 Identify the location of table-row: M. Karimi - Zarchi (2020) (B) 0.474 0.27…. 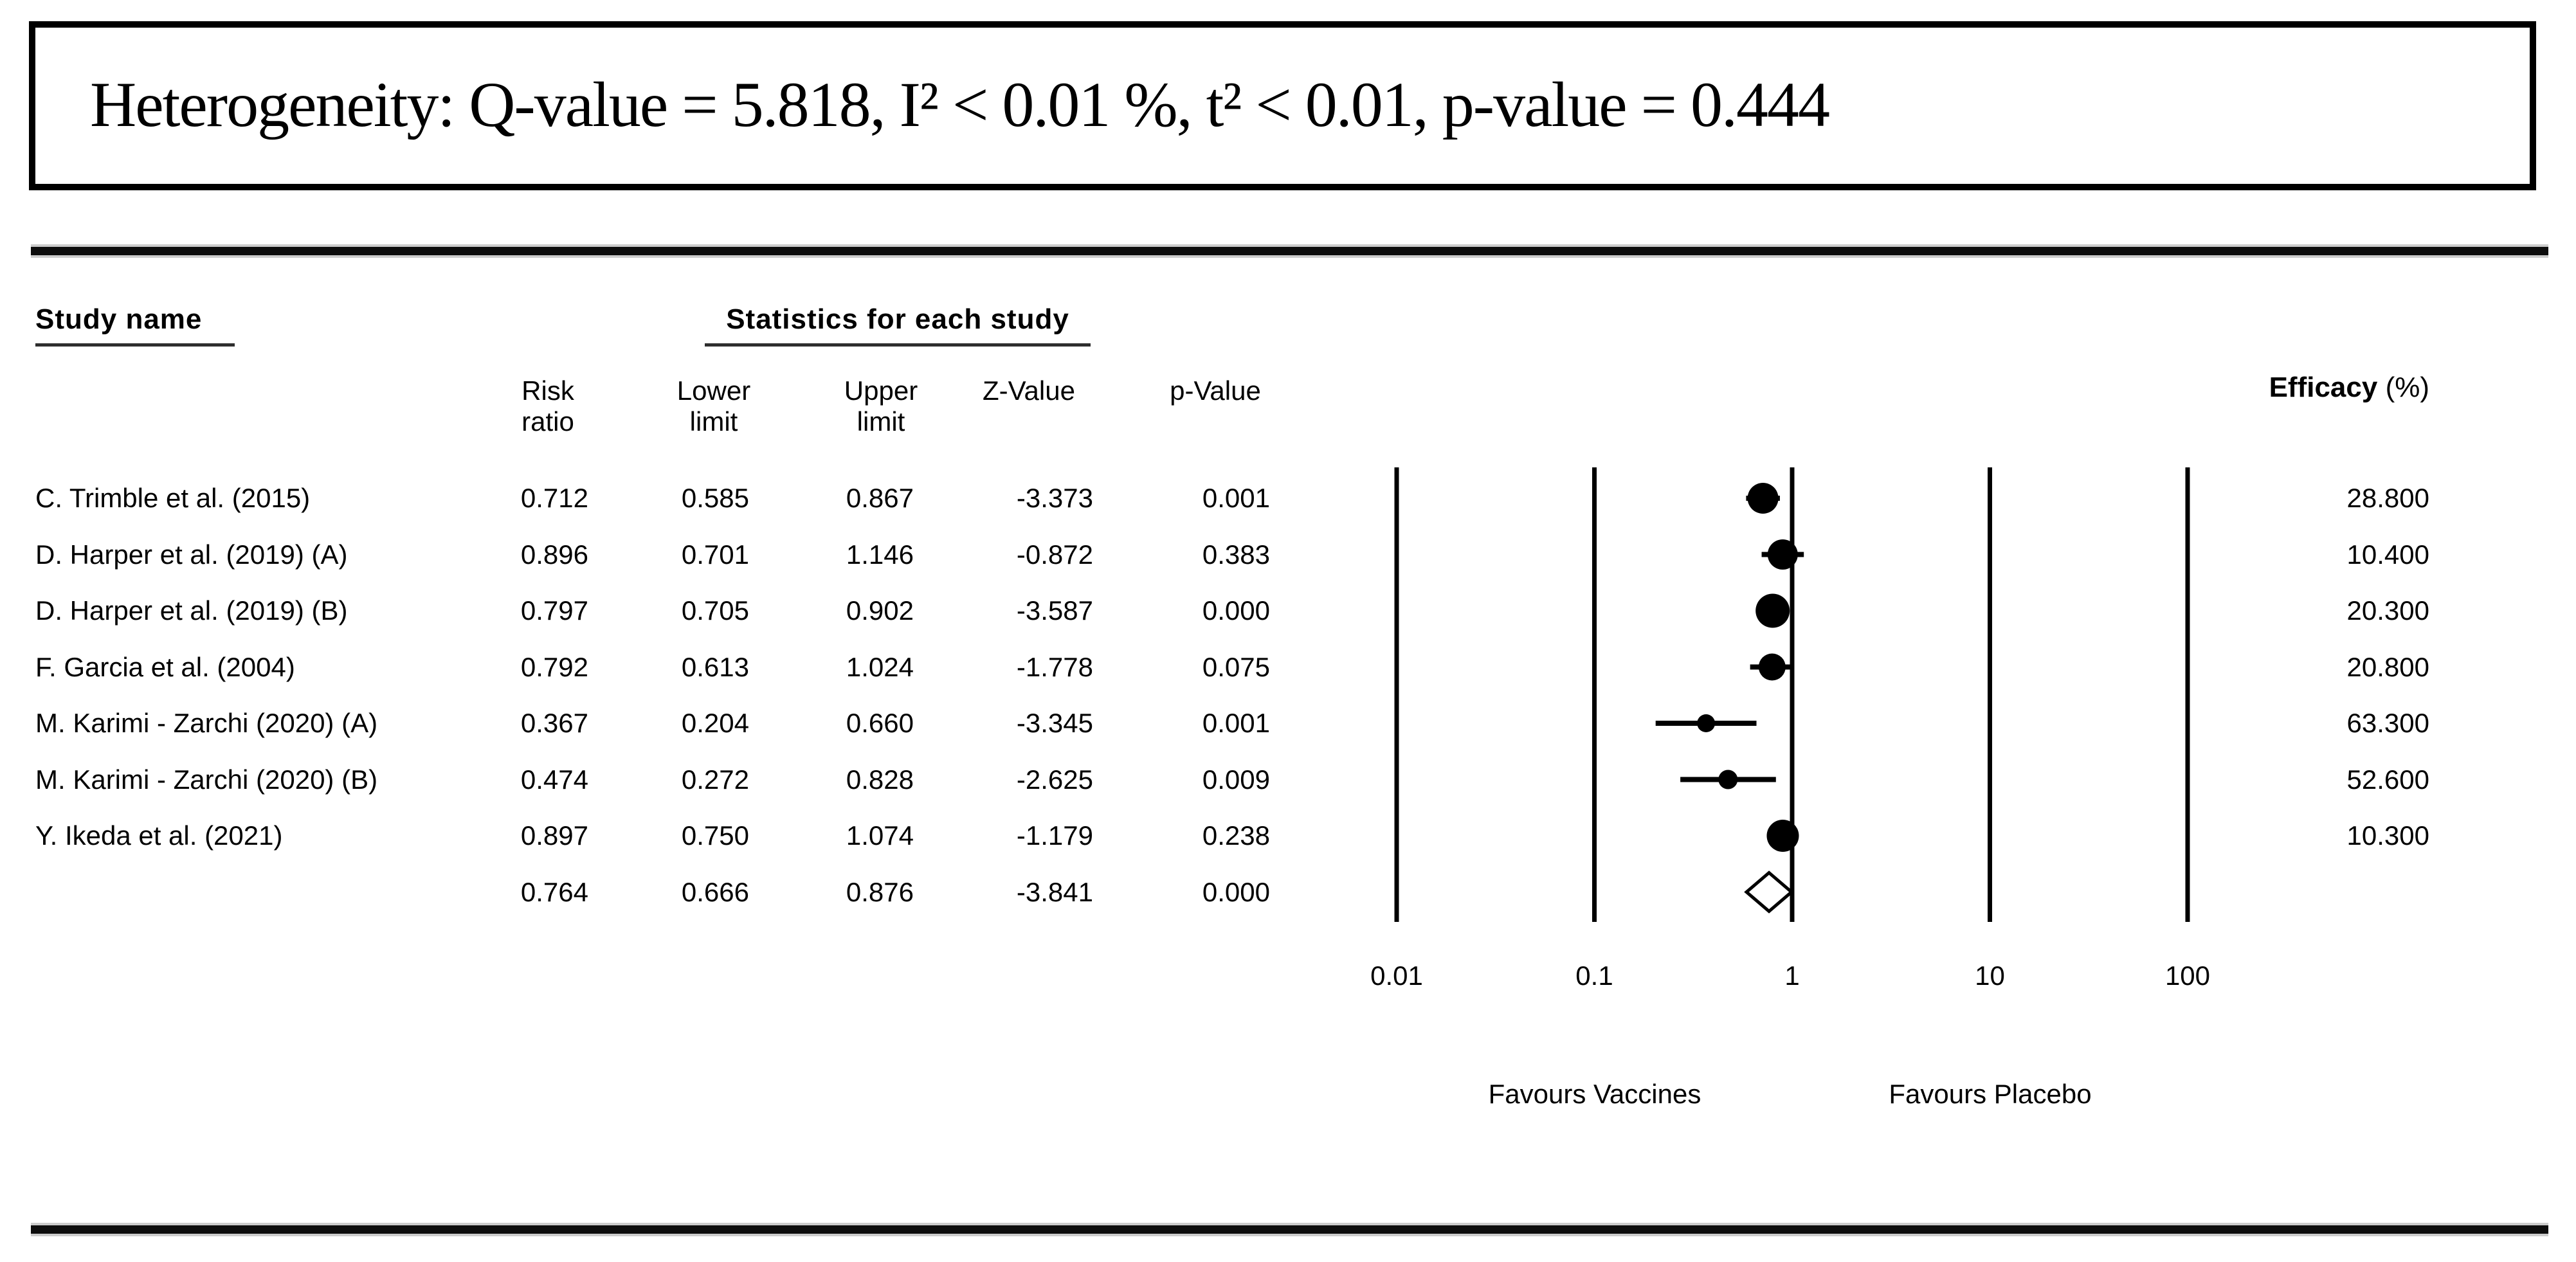
(1288, 780).